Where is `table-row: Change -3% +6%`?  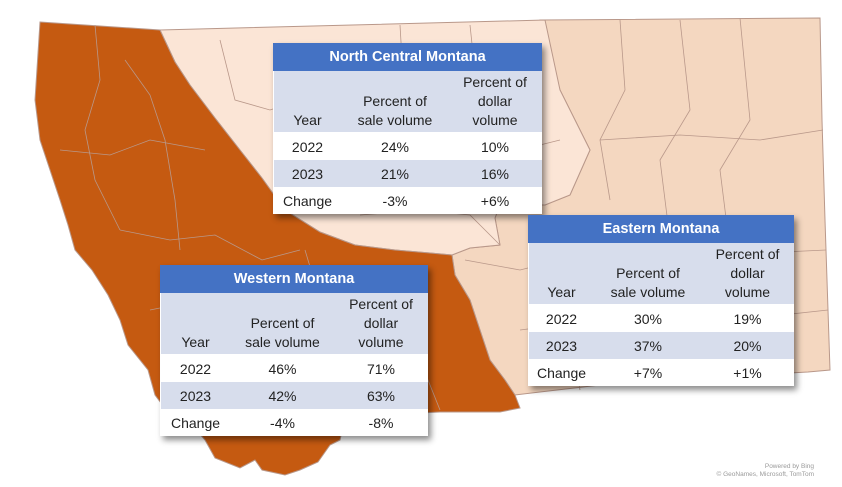 table-row: Change -3% +6% is located at coordinates (407, 200).